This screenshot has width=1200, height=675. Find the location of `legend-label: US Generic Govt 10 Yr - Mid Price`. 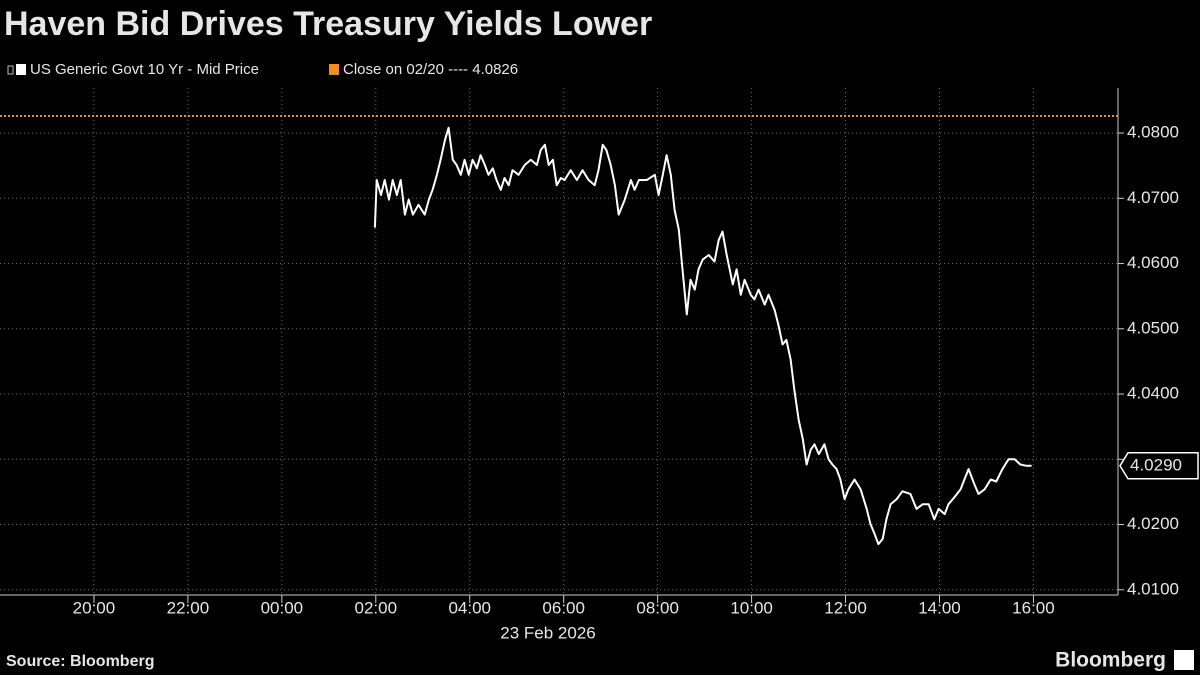

legend-label: US Generic Govt 10 Yr - Mid Price is located at coordinates (144, 69).